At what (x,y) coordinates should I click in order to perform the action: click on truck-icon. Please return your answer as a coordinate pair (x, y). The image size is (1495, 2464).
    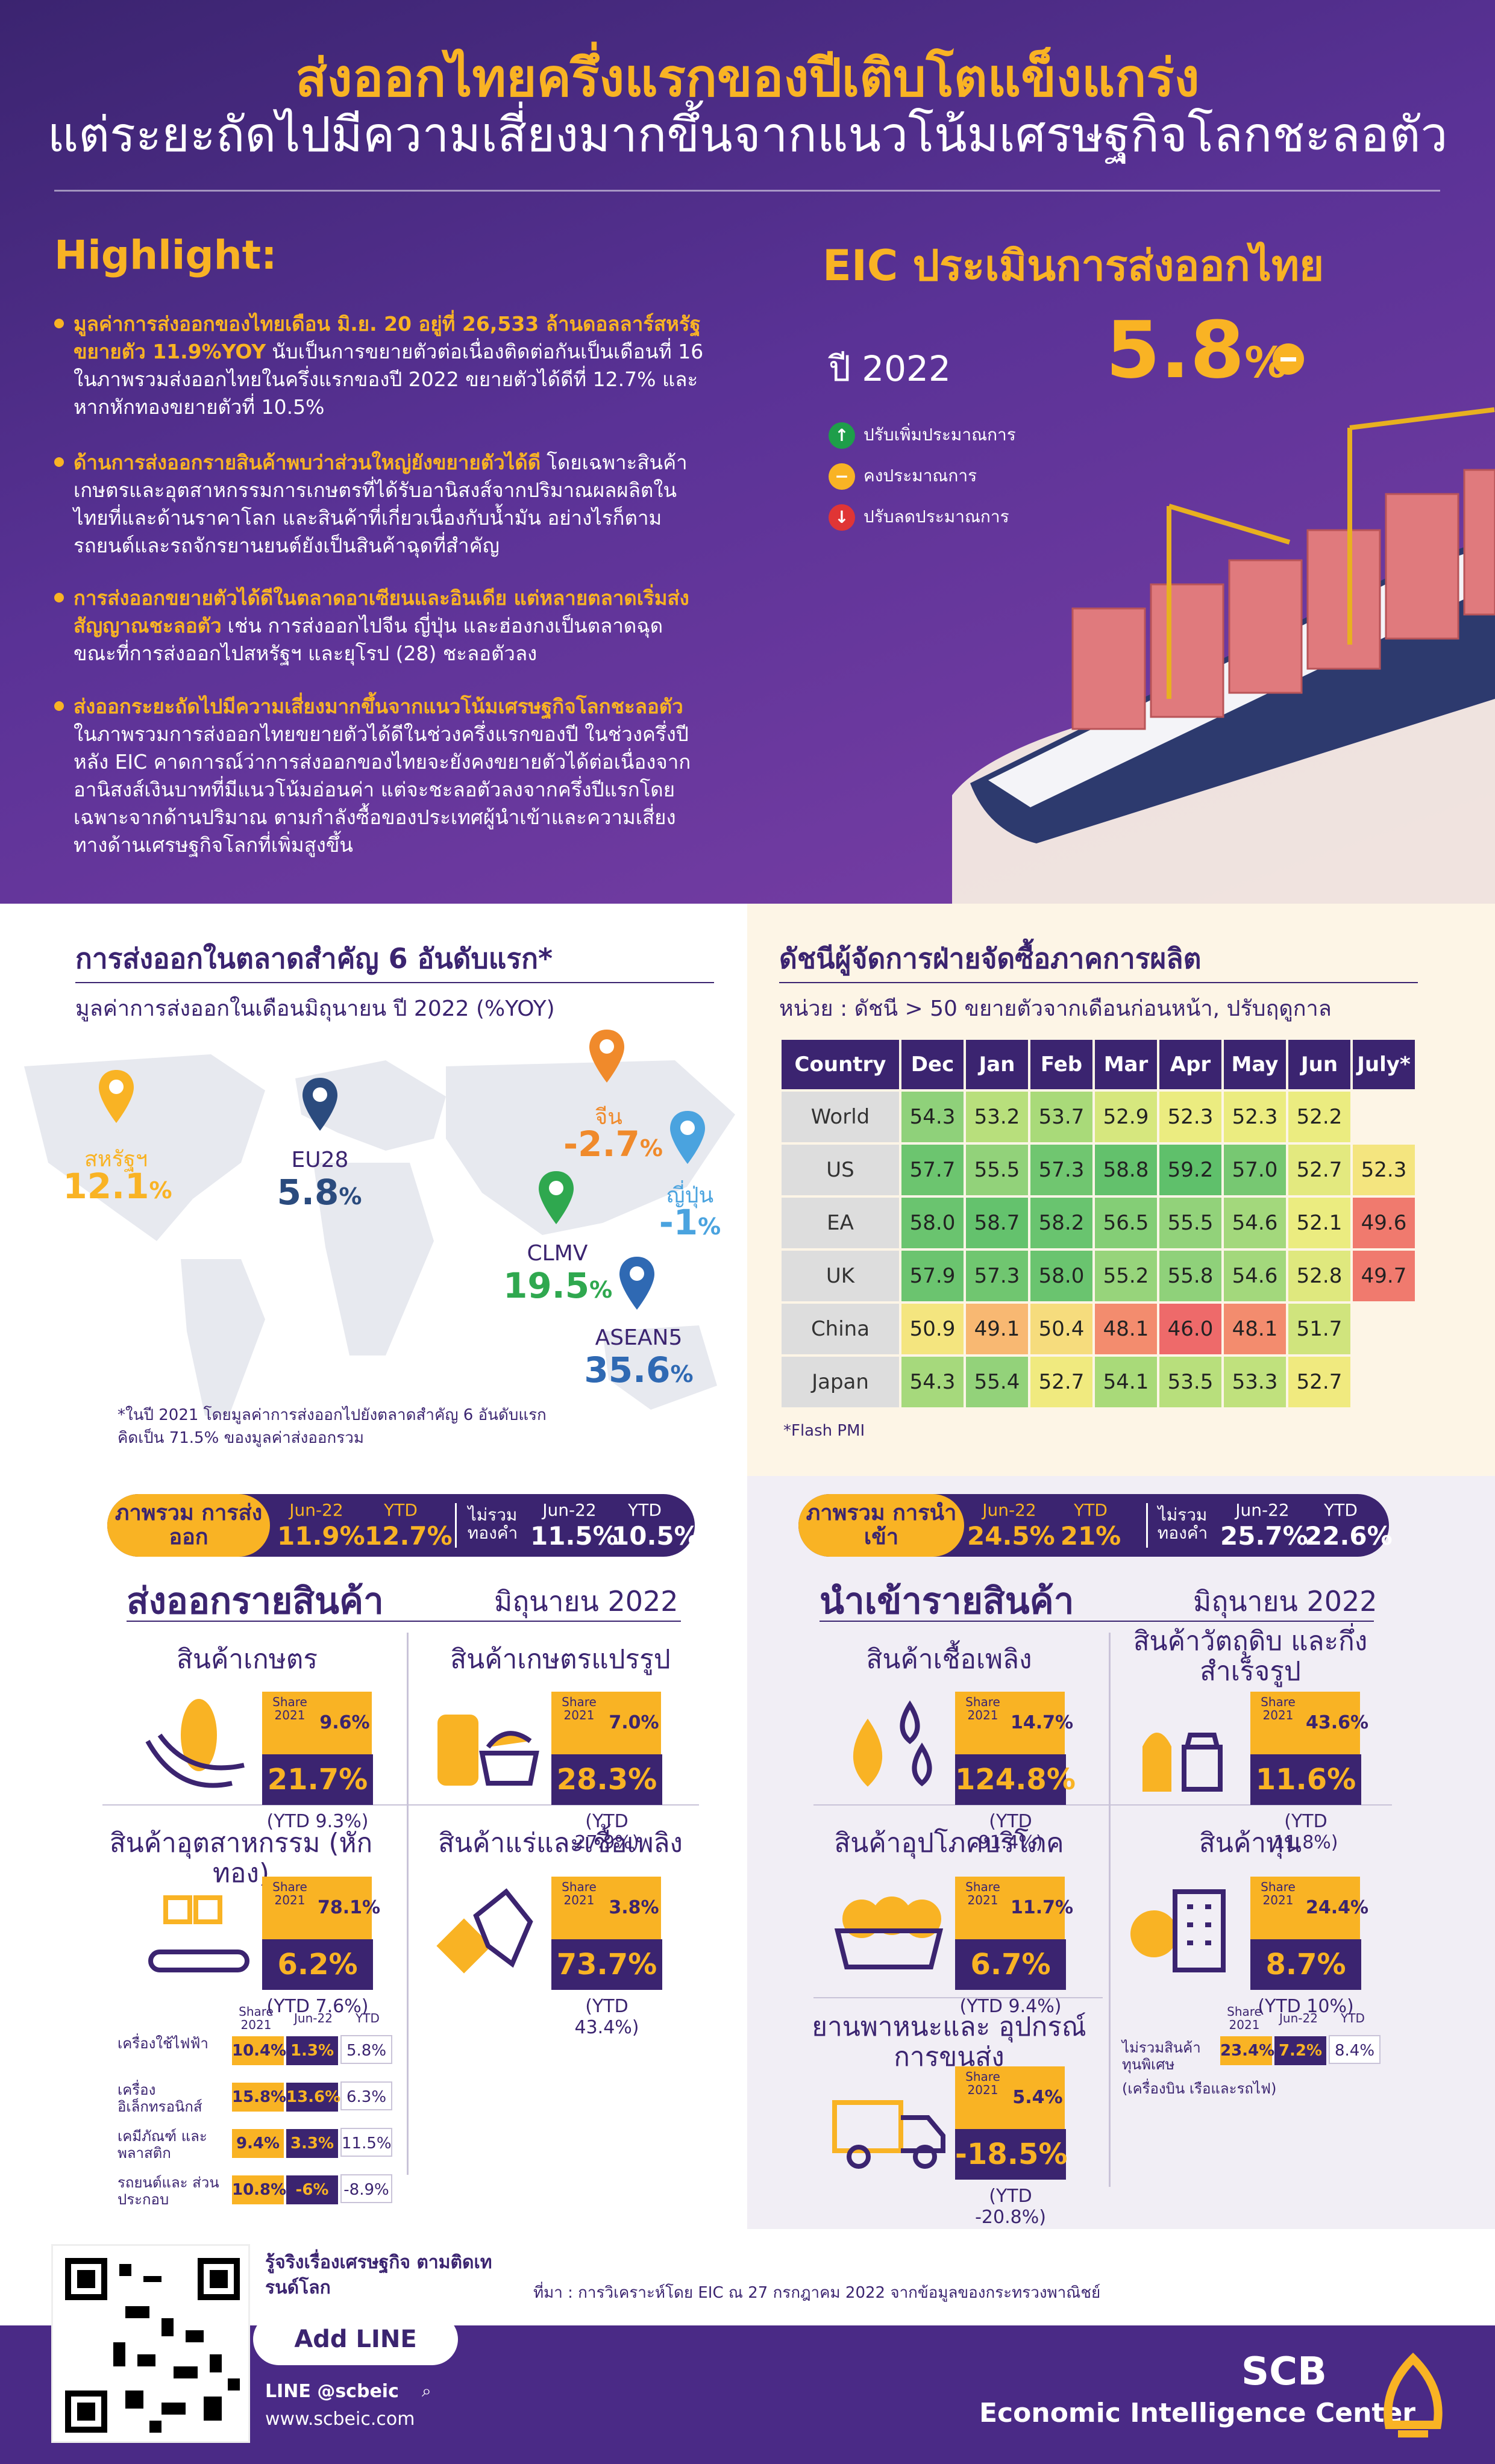
    Looking at the image, I should click on (888, 2134).